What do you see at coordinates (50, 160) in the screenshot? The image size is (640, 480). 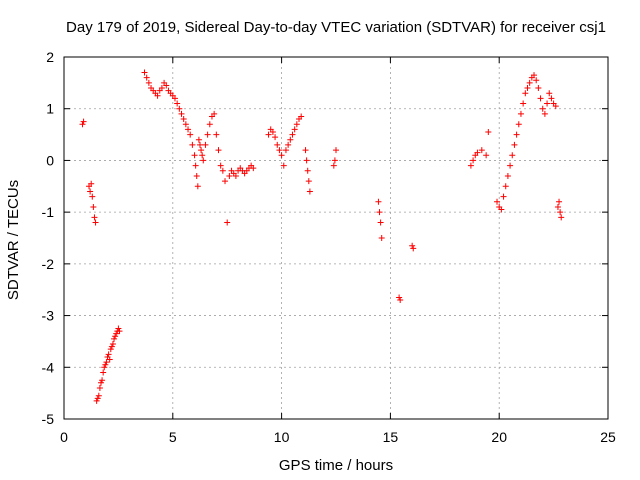 I see `y-tick-label: 0` at bounding box center [50, 160].